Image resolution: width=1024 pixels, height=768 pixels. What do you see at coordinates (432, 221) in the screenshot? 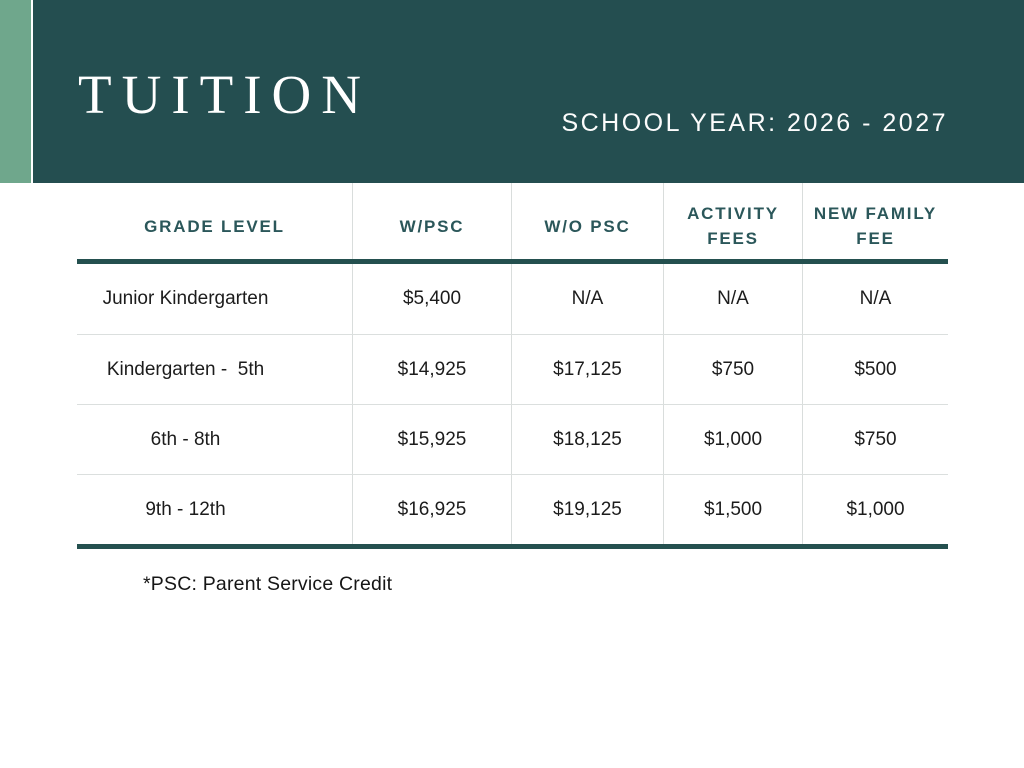
I see `column-header-w-psc: W/PSC` at bounding box center [432, 221].